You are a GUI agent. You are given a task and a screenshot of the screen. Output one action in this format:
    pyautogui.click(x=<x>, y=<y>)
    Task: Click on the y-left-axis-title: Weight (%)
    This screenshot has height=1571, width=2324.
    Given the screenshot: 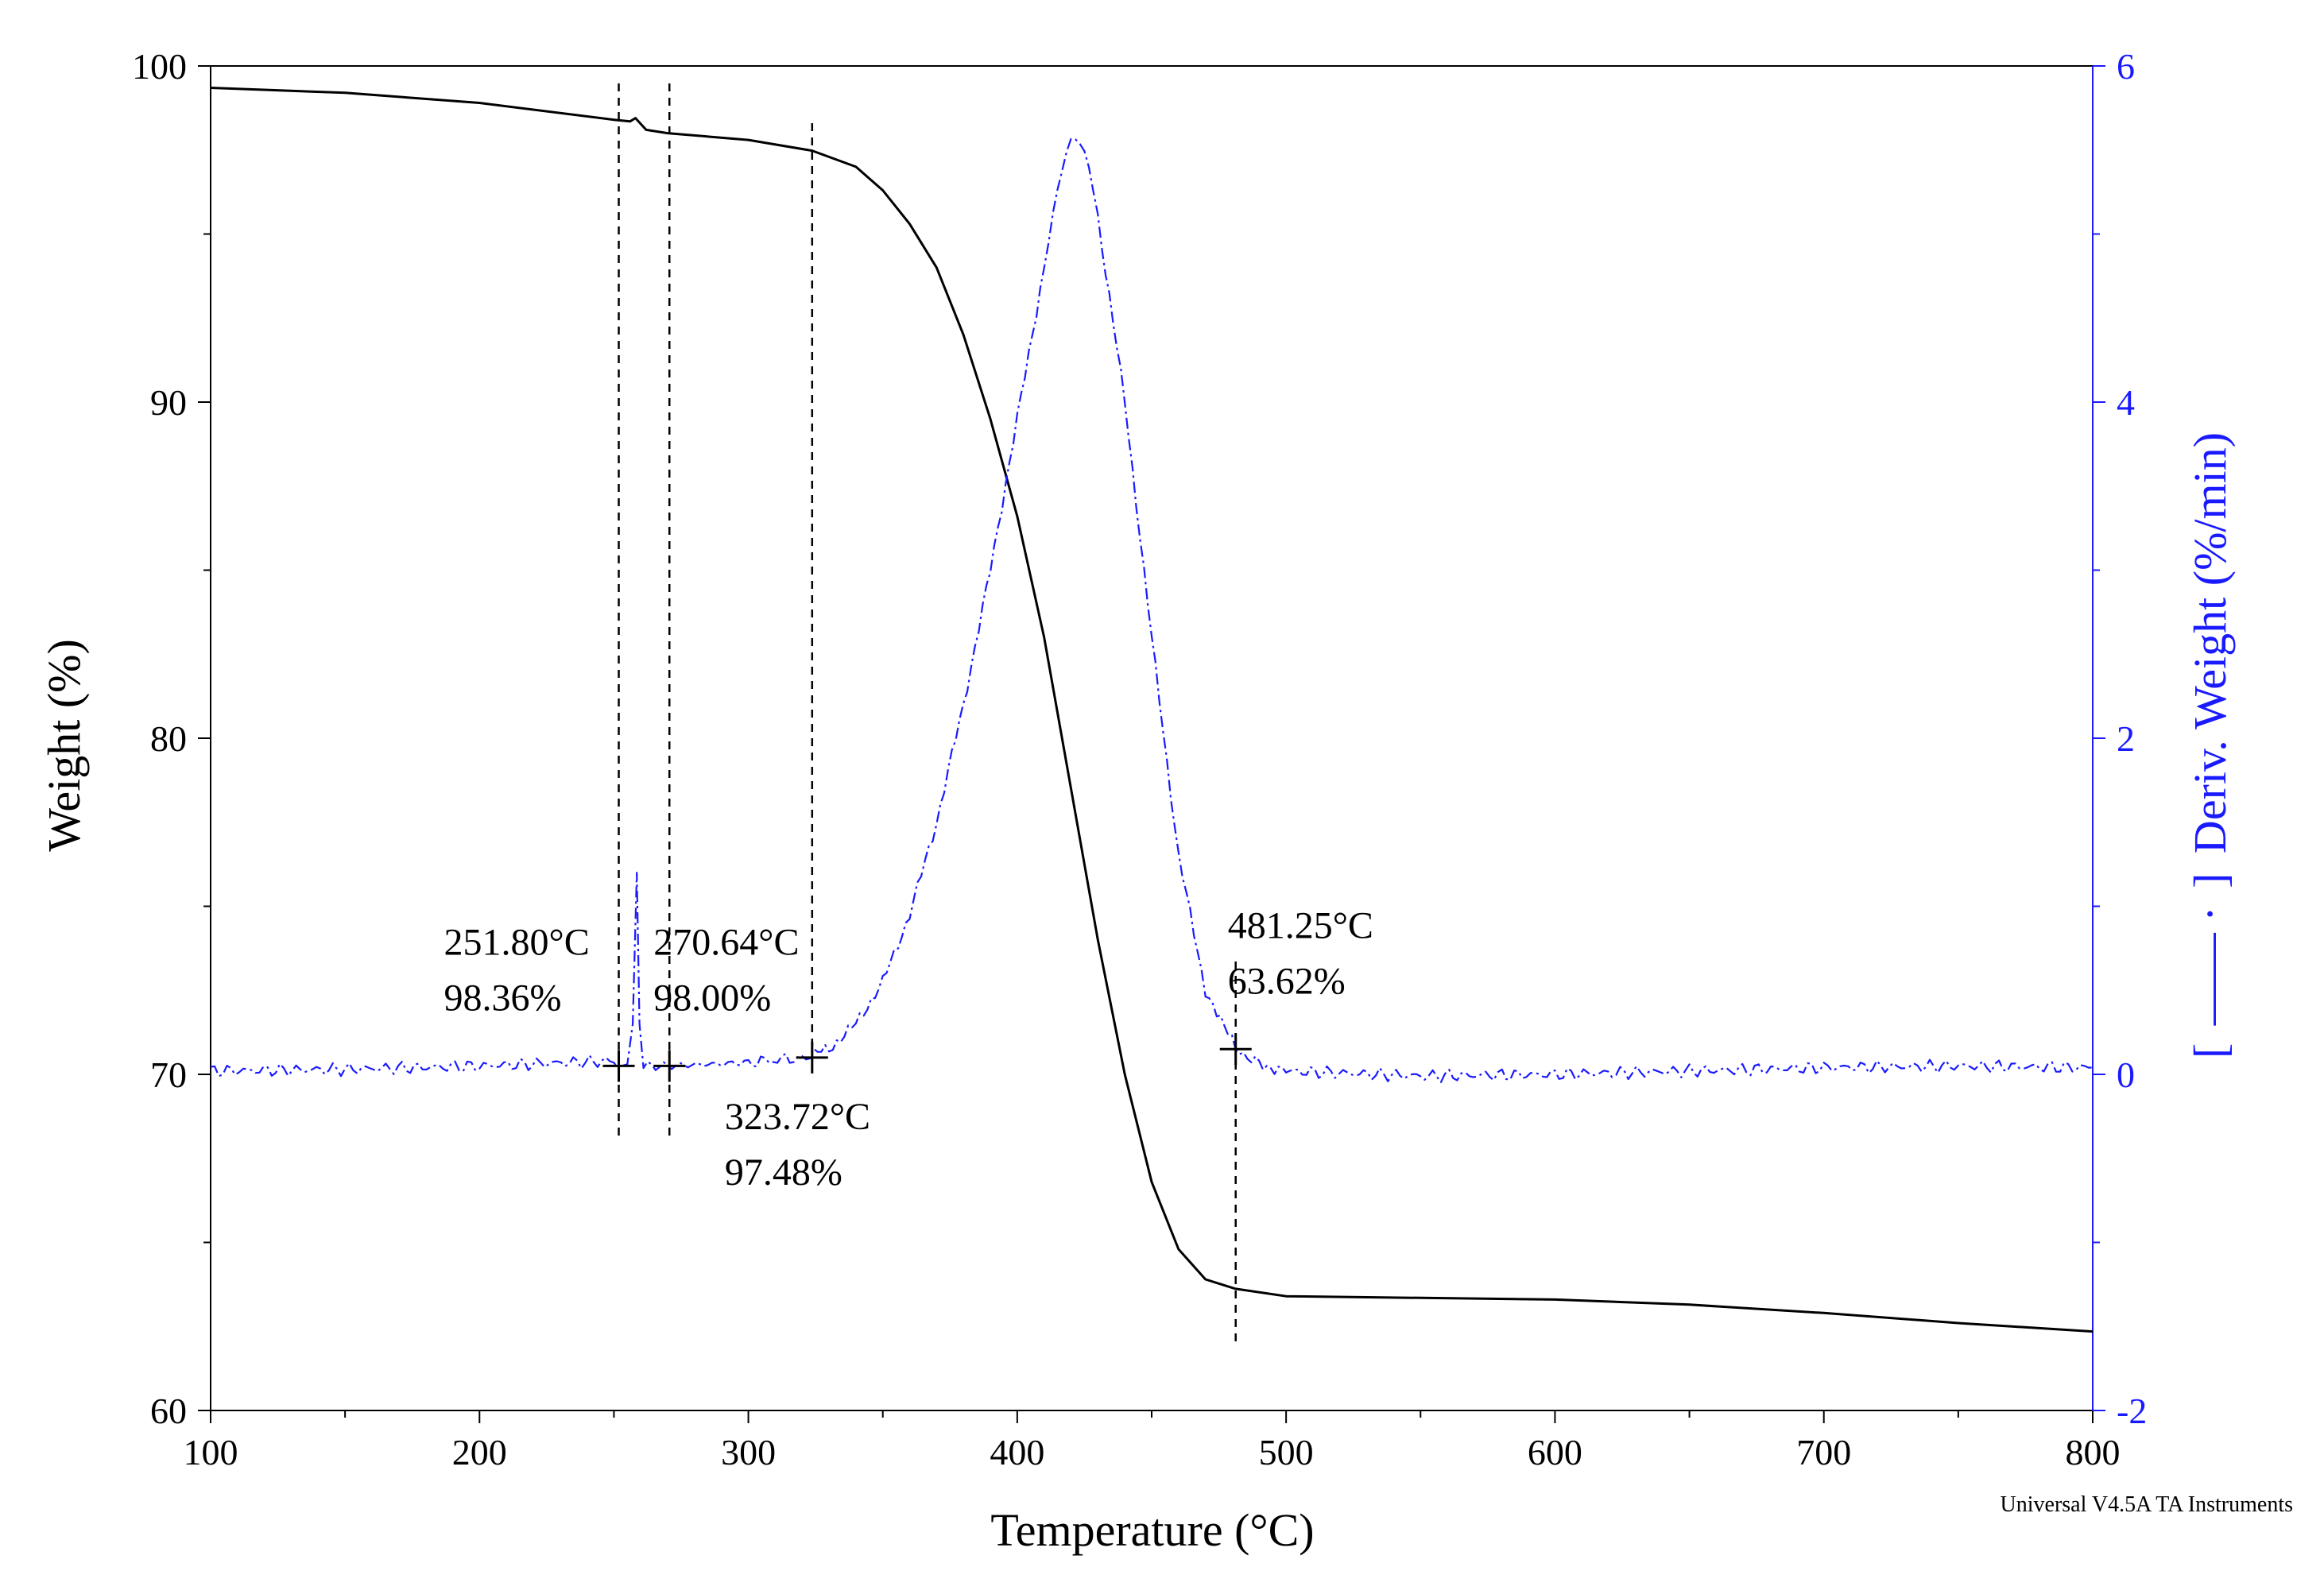 What is the action you would take?
    pyautogui.click(x=64, y=745)
    